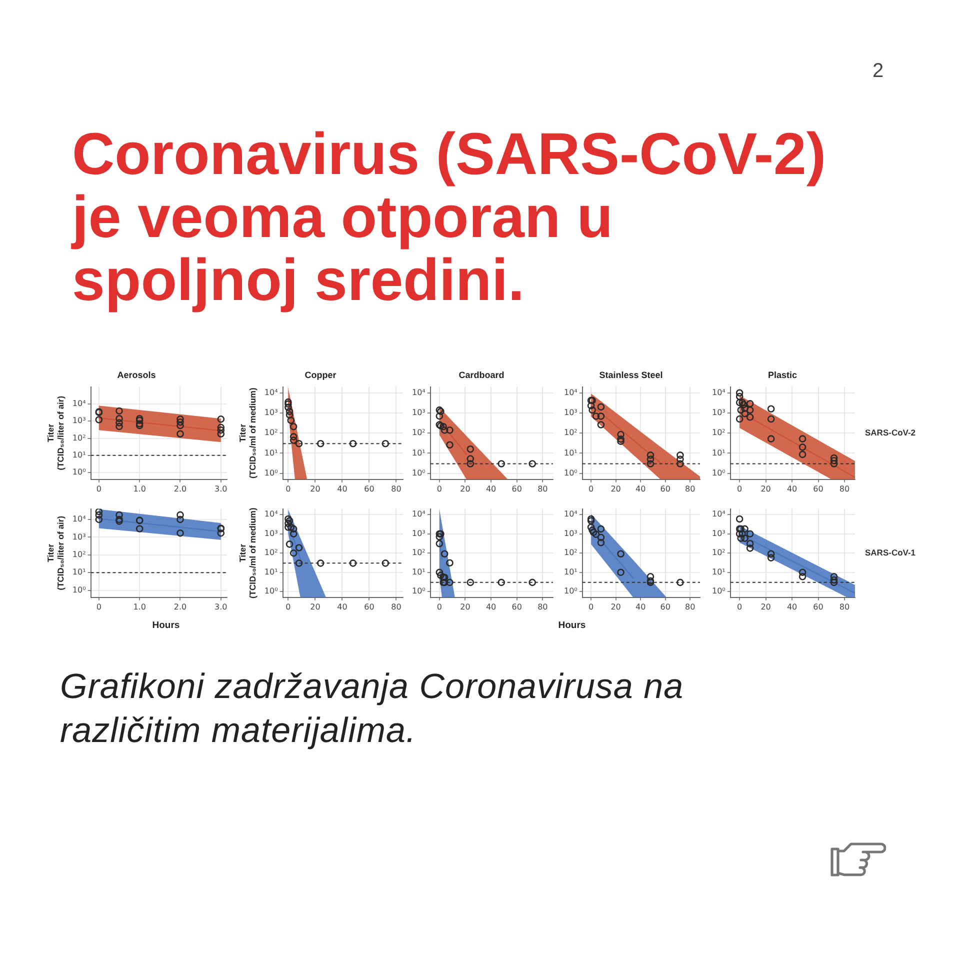 The width and height of the screenshot is (960, 960). Describe the element at coordinates (783, 375) in the screenshot. I see `chart-title: Plastic` at that location.